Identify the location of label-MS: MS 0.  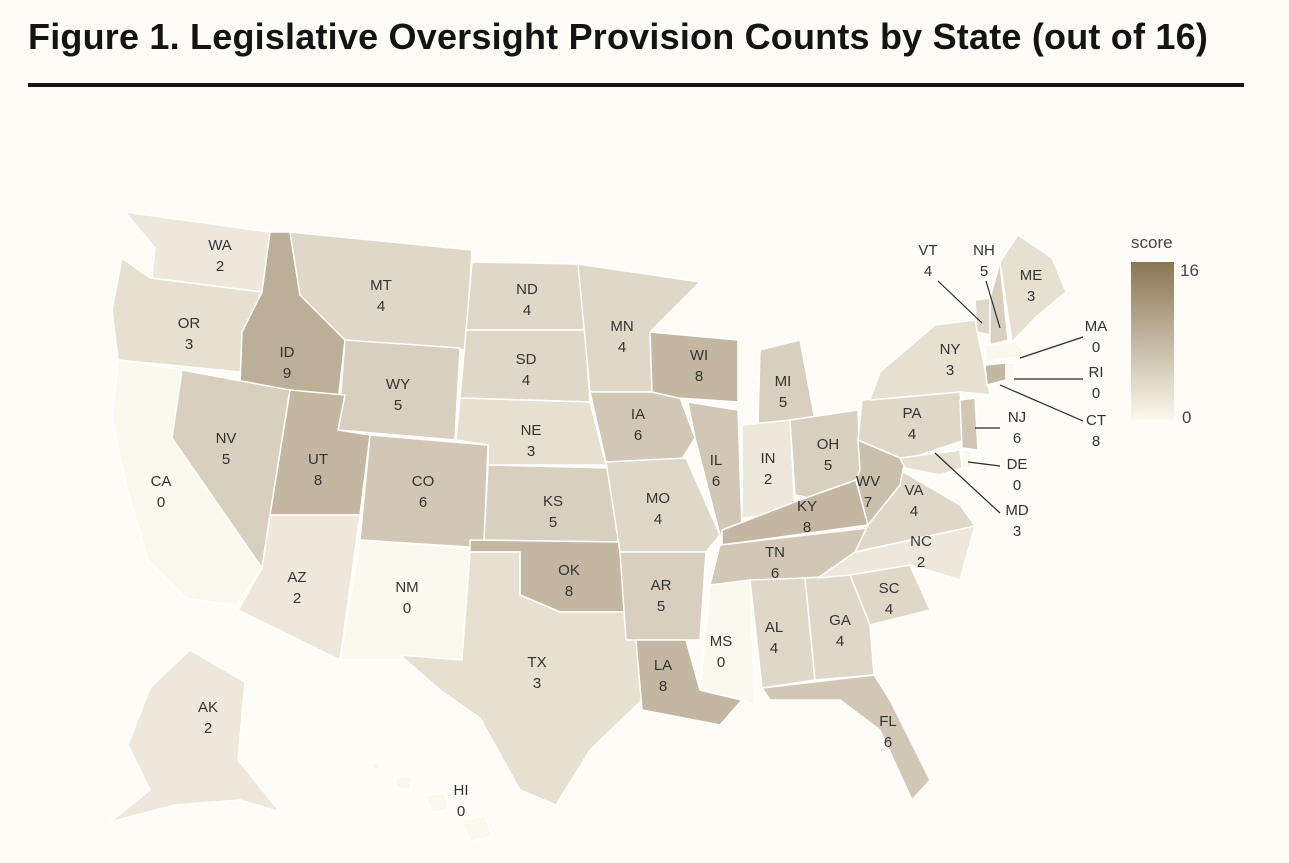
(721, 652).